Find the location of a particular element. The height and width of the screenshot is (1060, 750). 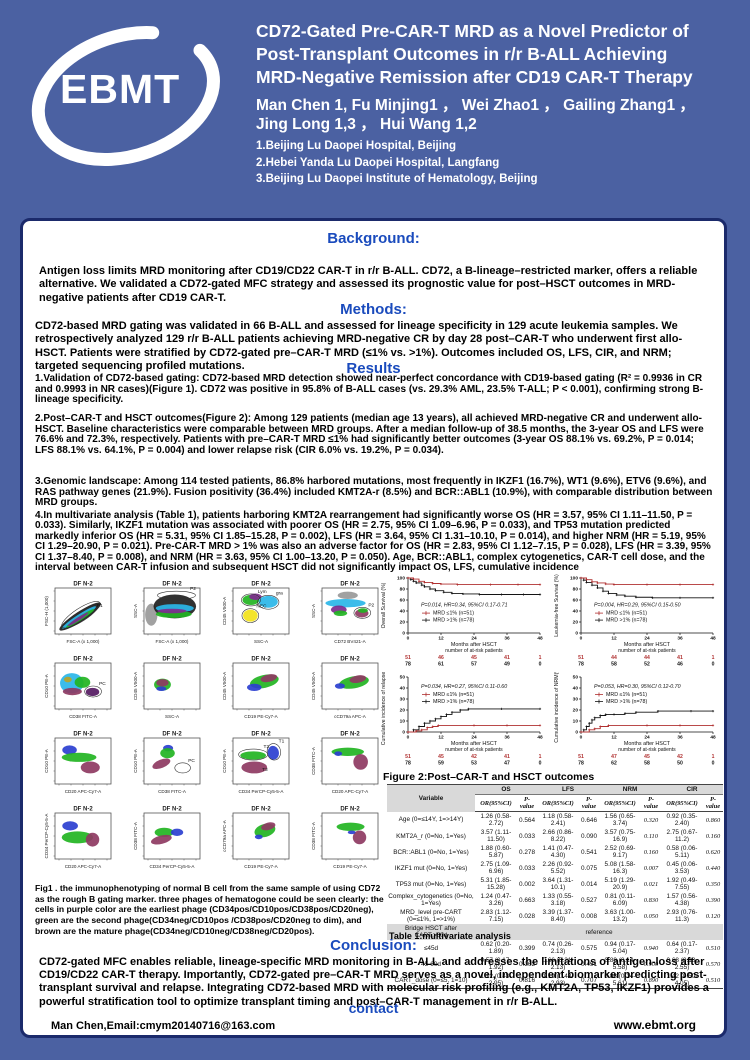

table-cell: 1.42 (0.50-4.05) is located at coordinates (682, 980).